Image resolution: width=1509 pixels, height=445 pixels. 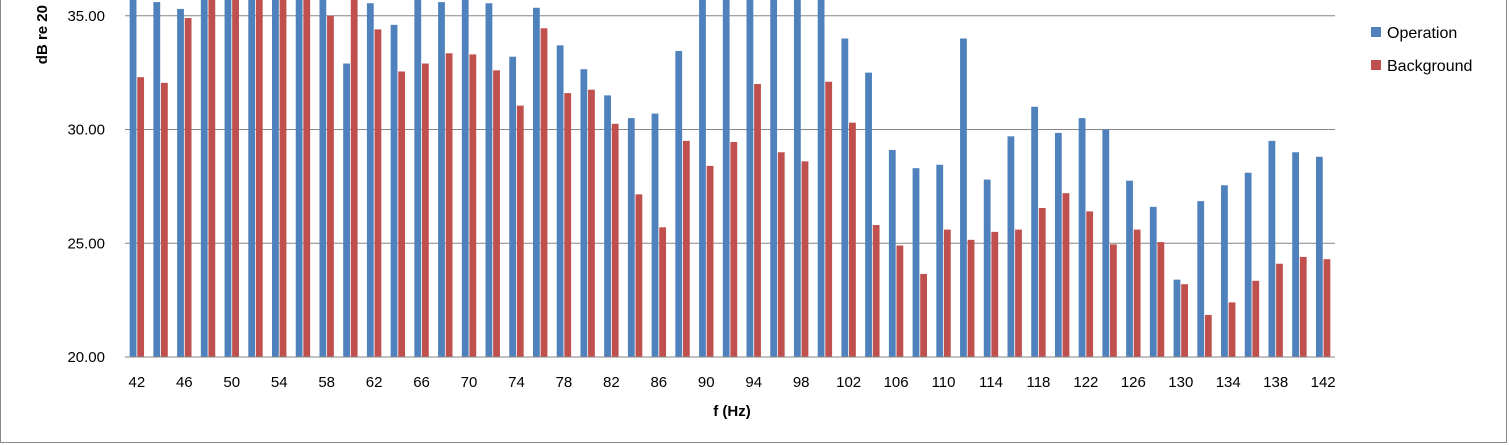 What do you see at coordinates (516, 382) in the screenshot?
I see `x-tick-label: 74` at bounding box center [516, 382].